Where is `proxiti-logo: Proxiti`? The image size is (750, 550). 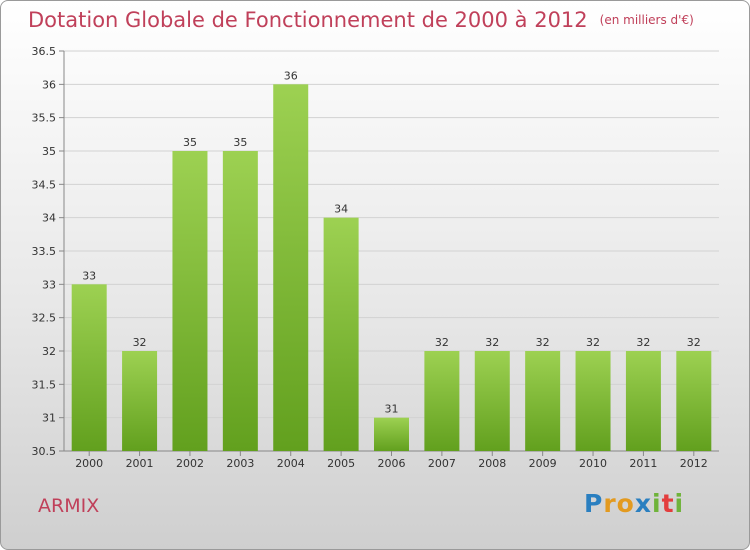
proxiti-logo: Proxiti is located at coordinates (634, 503).